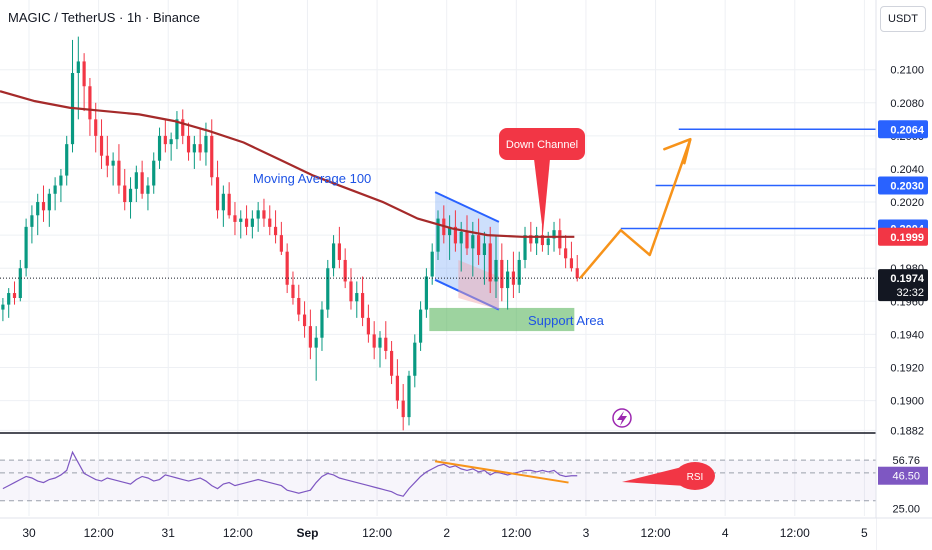 The image size is (932, 550). Describe the element at coordinates (903, 285) in the screenshot. I see `current-price-badge` at that location.